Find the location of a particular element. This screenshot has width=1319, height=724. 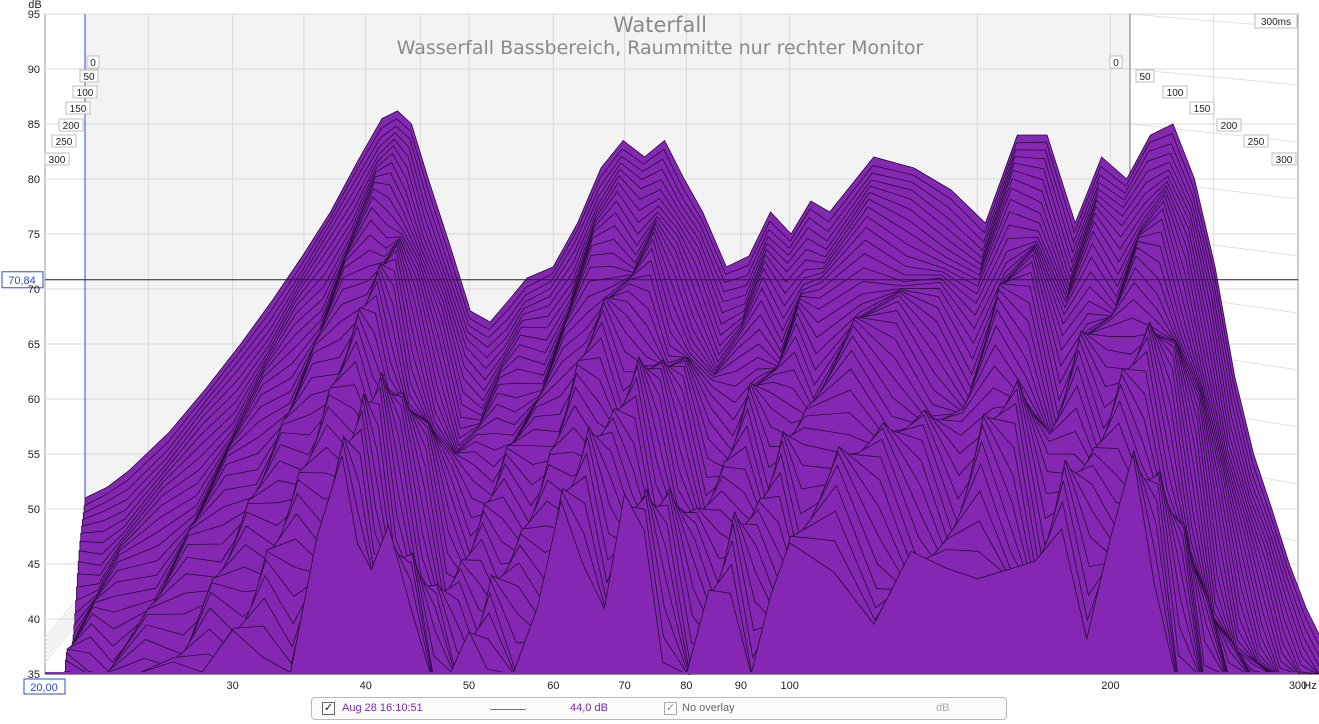

y-tick-label: 90 is located at coordinates (34, 70).